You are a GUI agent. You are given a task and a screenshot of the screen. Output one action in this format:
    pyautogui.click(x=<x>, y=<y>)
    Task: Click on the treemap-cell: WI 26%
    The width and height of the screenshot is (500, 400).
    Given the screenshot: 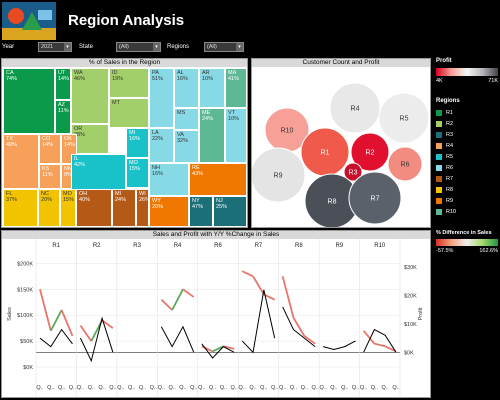 What is the action you would take?
    pyautogui.click(x=142, y=208)
    